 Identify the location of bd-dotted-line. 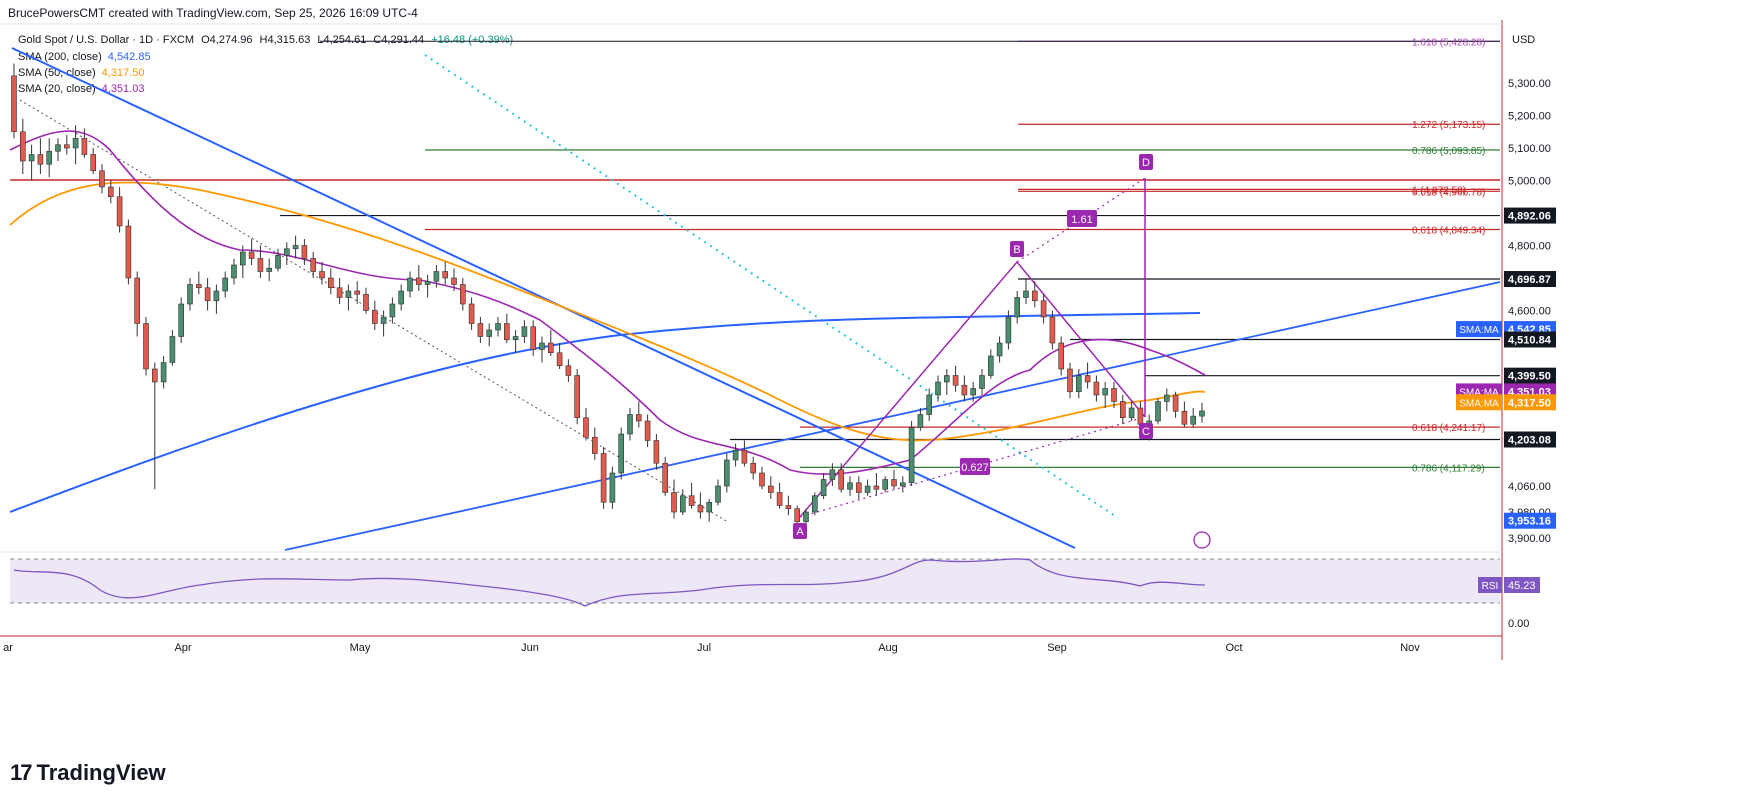
(1081, 220).